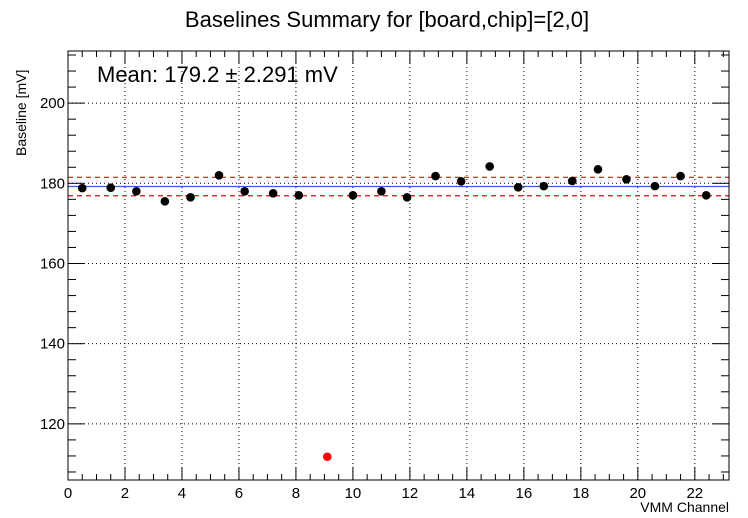  What do you see at coordinates (694, 493) in the screenshot?
I see `x-tick-label: 22` at bounding box center [694, 493].